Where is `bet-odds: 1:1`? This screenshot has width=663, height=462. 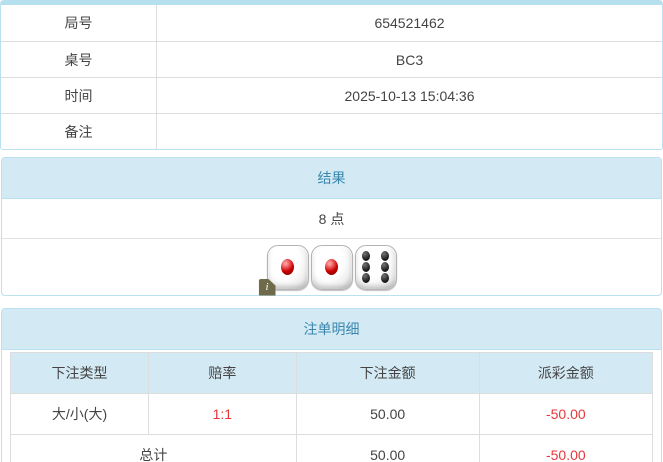 bet-odds: 1:1 is located at coordinates (222, 414).